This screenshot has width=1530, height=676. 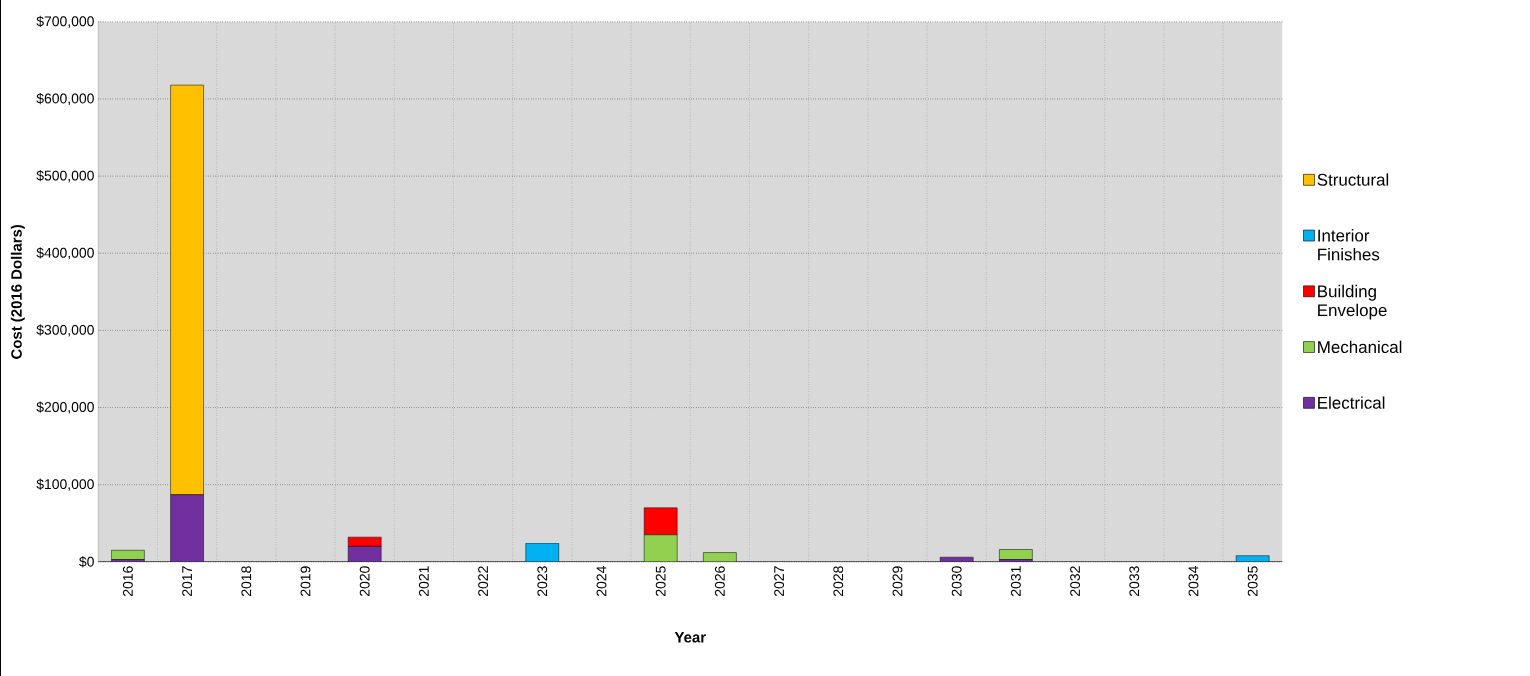 I want to click on y-tick-label: $200,000, so click(x=65, y=407).